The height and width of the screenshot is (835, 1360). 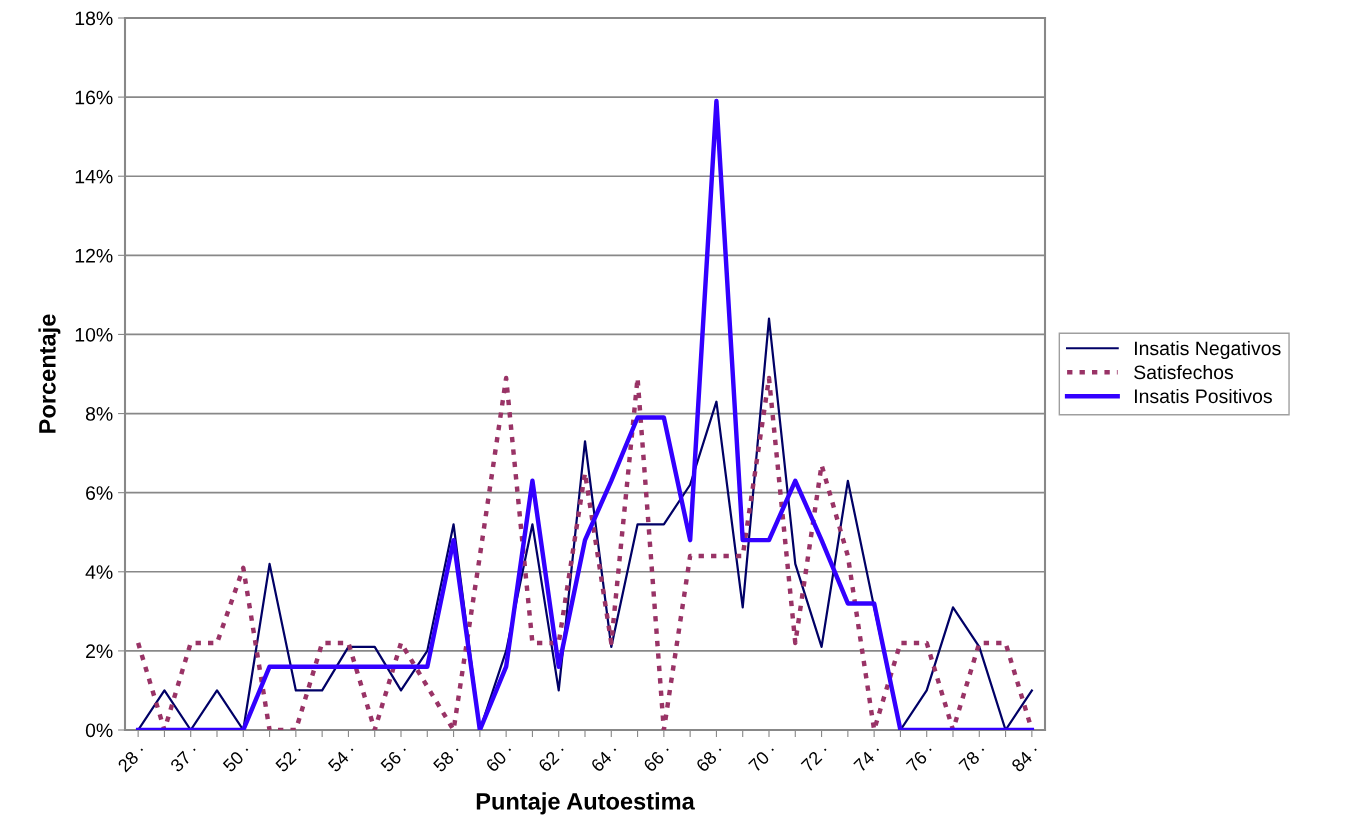 What do you see at coordinates (973, 758) in the screenshot?
I see `x-tick-label: 78 ·` at bounding box center [973, 758].